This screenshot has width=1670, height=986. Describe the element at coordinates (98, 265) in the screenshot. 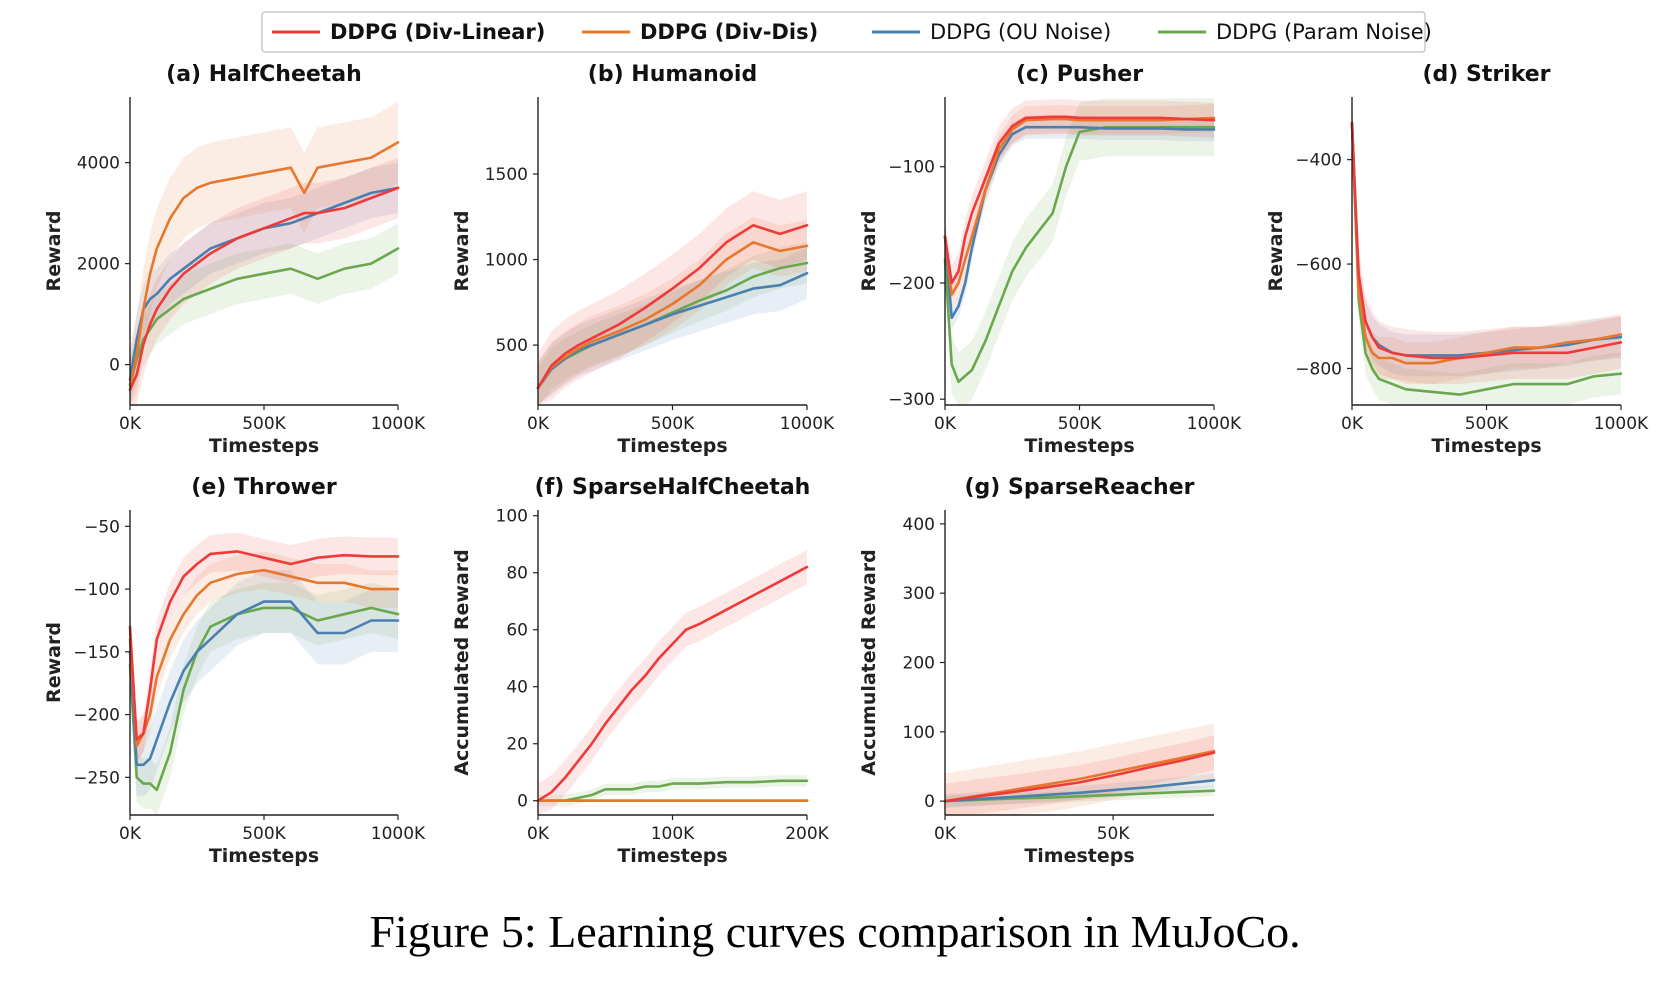

I see `y-tick-label: 2000` at that location.